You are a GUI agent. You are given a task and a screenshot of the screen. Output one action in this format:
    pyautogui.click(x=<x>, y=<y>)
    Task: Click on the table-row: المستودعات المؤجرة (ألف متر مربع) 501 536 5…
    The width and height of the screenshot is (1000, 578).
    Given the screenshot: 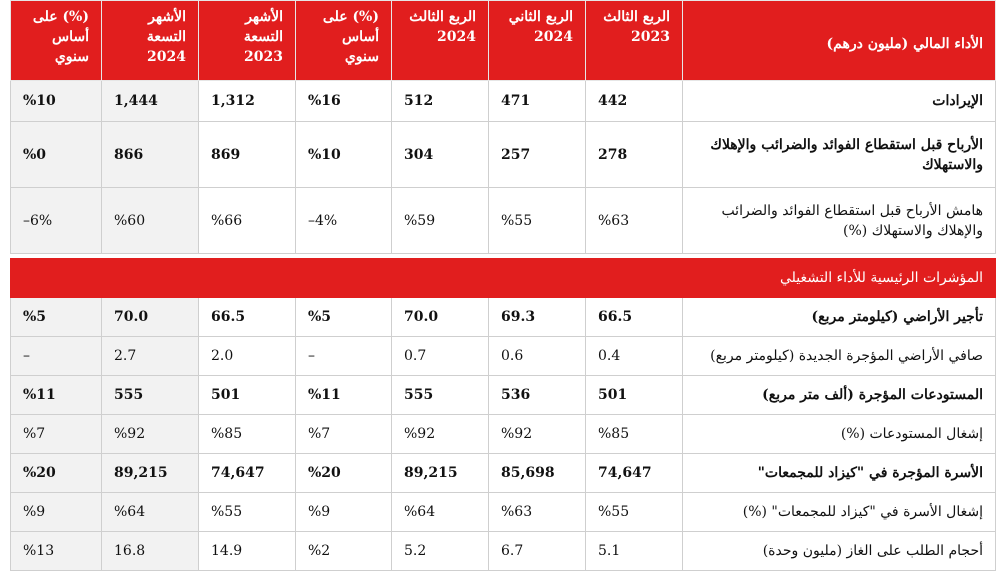 What is the action you would take?
    pyautogui.click(x=503, y=395)
    